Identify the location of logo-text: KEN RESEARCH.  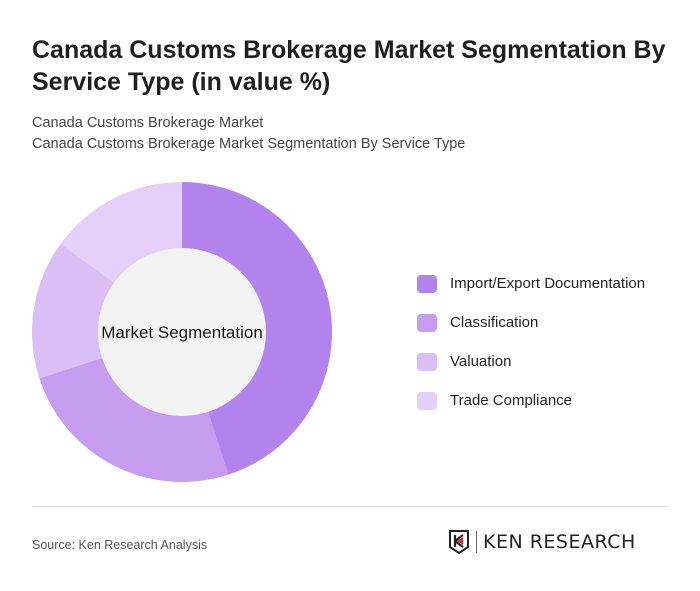
(559, 542).